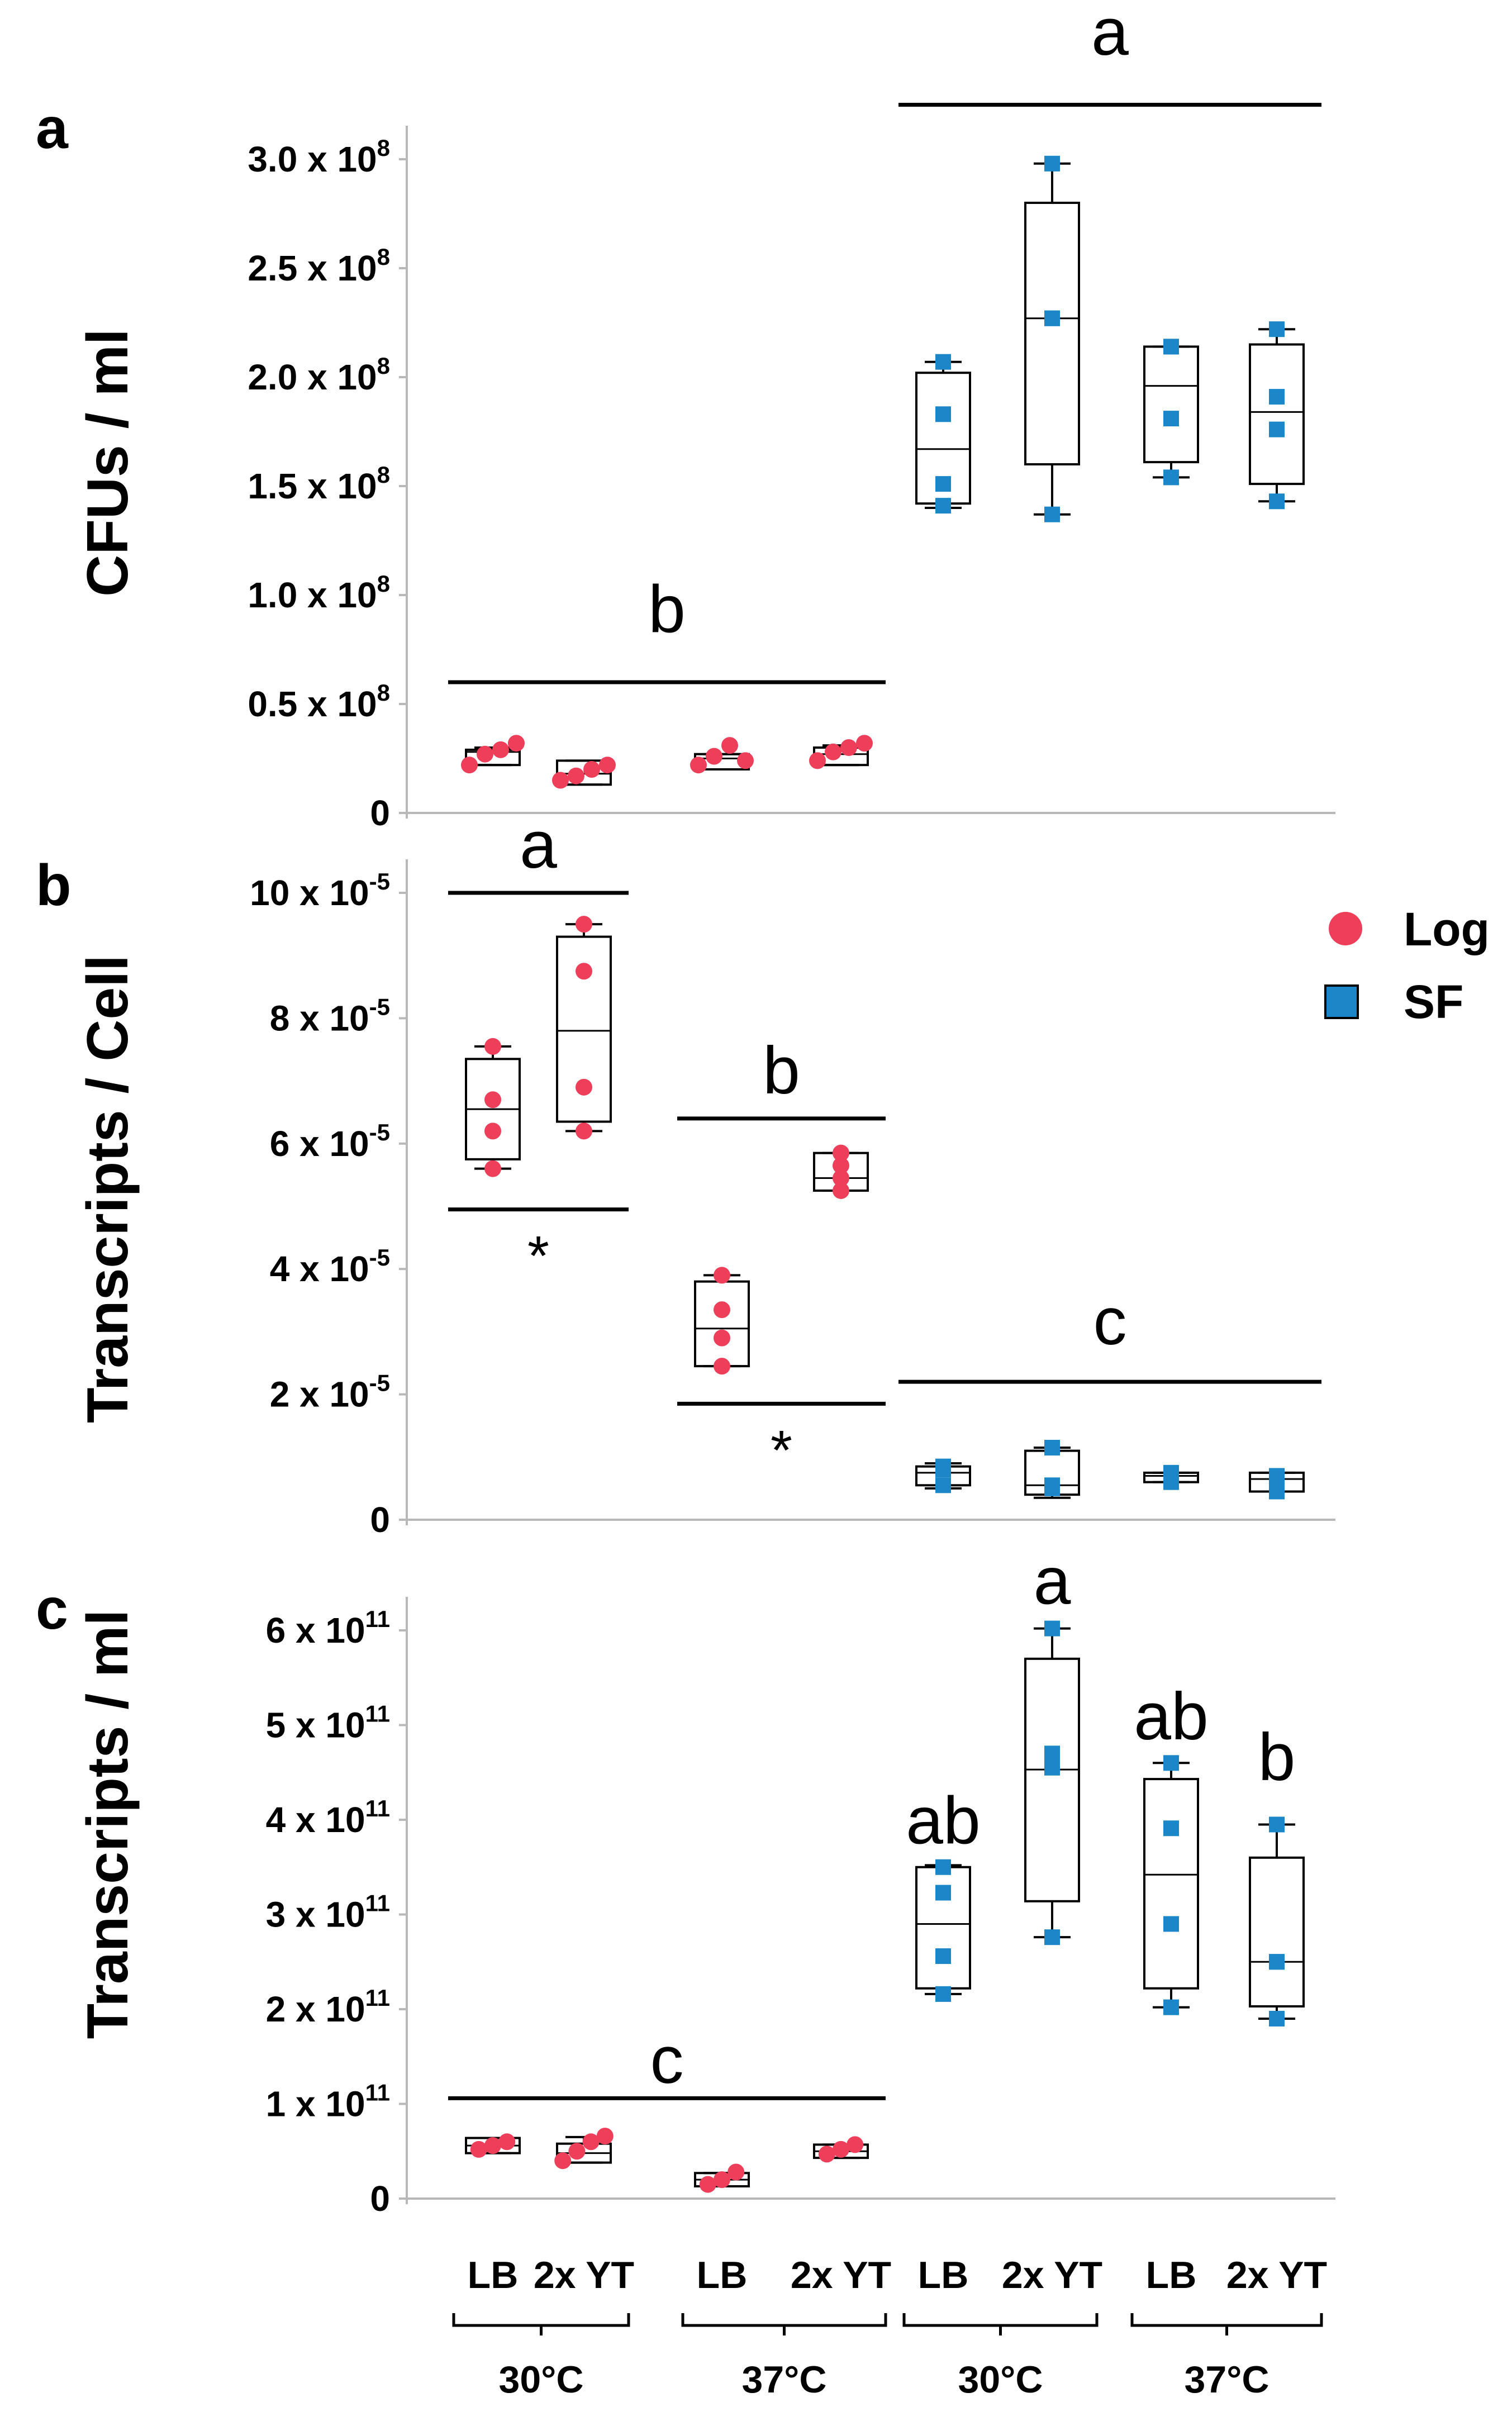 This screenshot has height=2426, width=1512. Describe the element at coordinates (781, 1450) in the screenshot. I see `significance-label: *` at that location.